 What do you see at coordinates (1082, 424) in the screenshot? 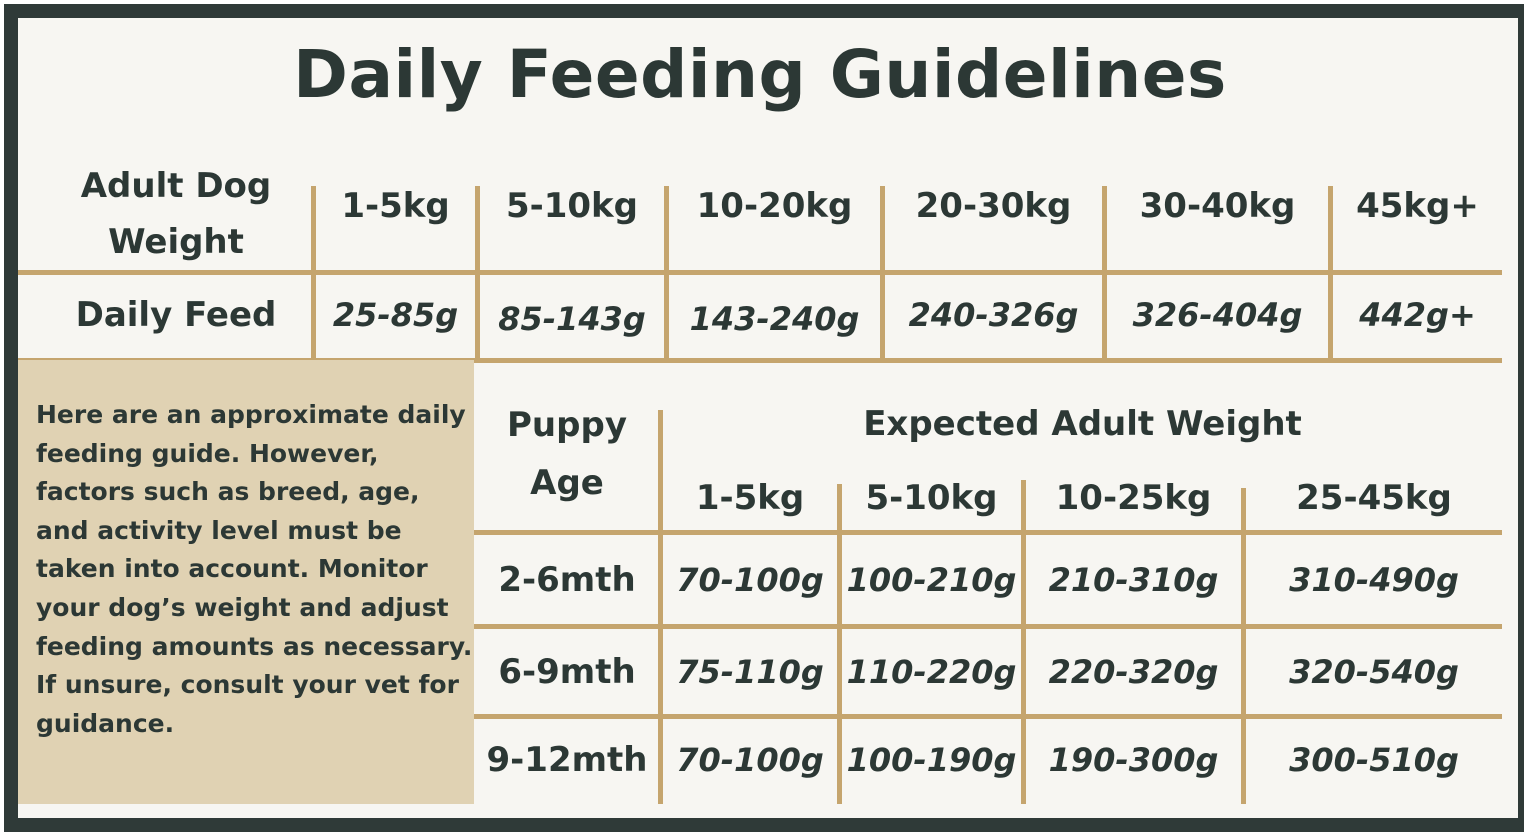
I see `expected-weight-label: Expected Adult Weight` at bounding box center [1082, 424].